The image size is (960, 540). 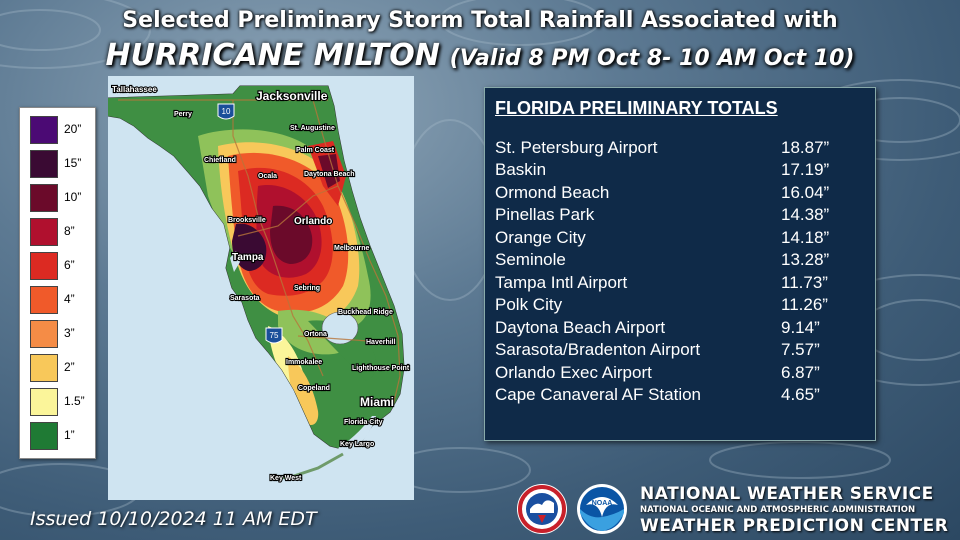 What do you see at coordinates (552, 192) in the screenshot?
I see `station-name: Ormond Beach` at bounding box center [552, 192].